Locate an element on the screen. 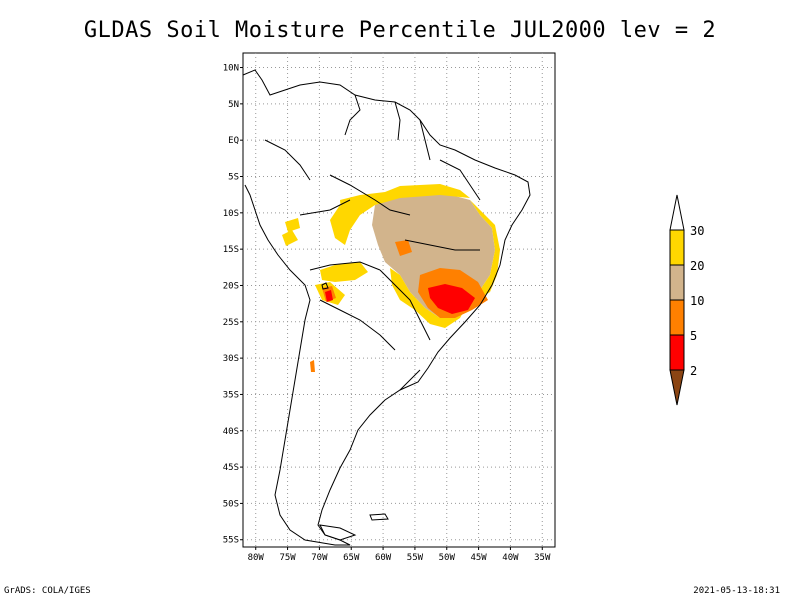 This screenshot has width=800, height=600. shade-yellow-west is located at coordinates (340, 225).